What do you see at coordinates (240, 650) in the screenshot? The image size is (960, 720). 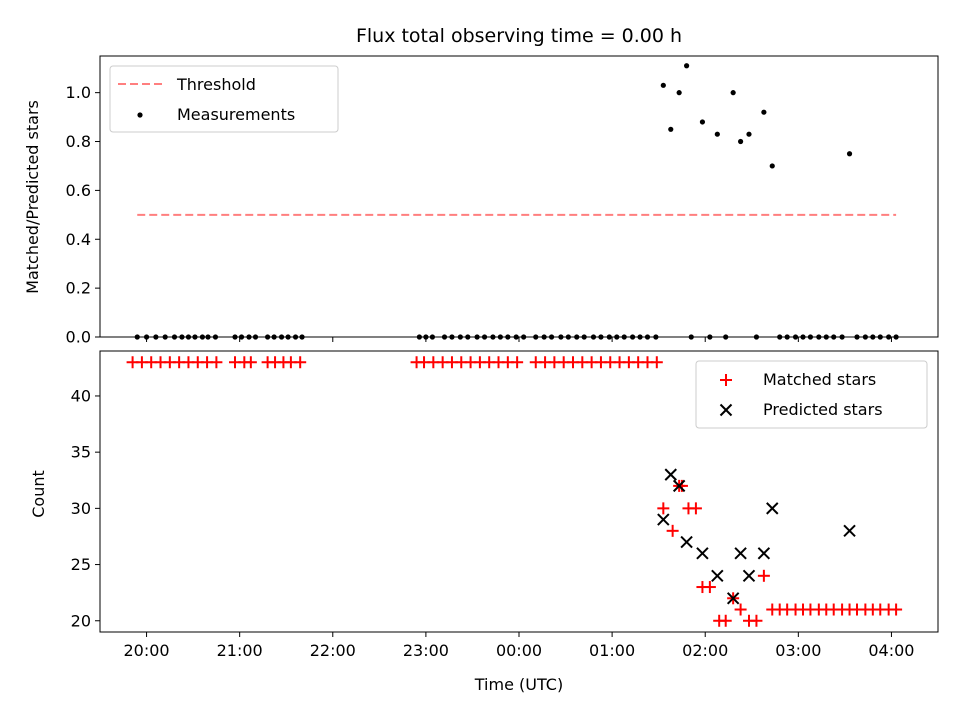 I see `x-tick-label: 21:00` at bounding box center [240, 650].